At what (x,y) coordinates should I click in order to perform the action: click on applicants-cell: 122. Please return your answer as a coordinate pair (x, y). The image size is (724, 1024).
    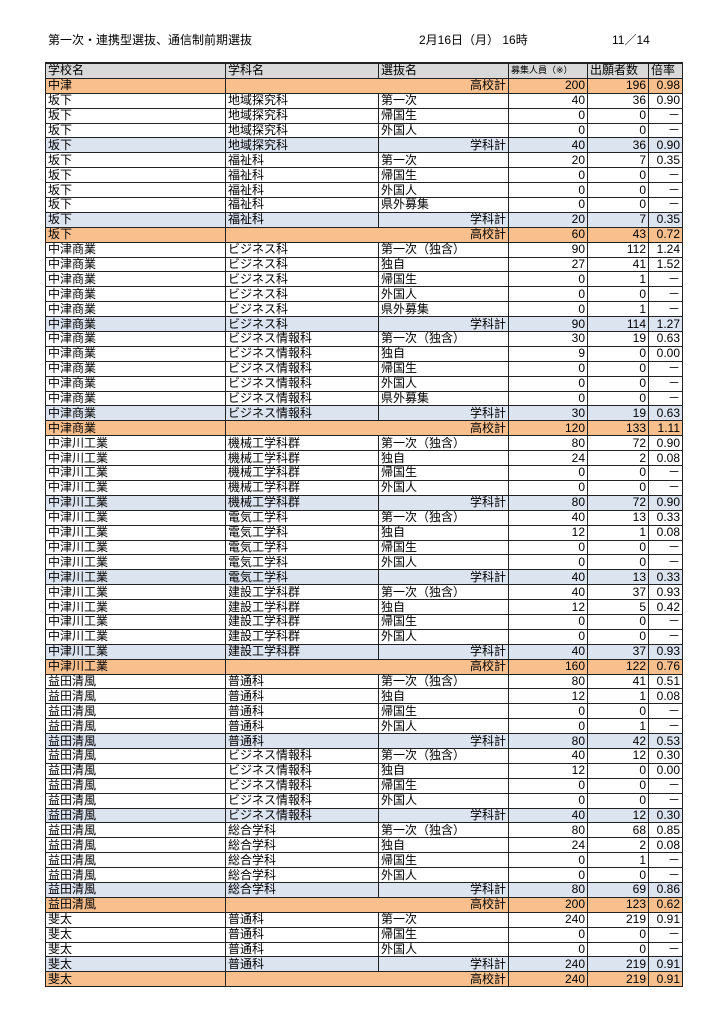
    Looking at the image, I should click on (618, 666).